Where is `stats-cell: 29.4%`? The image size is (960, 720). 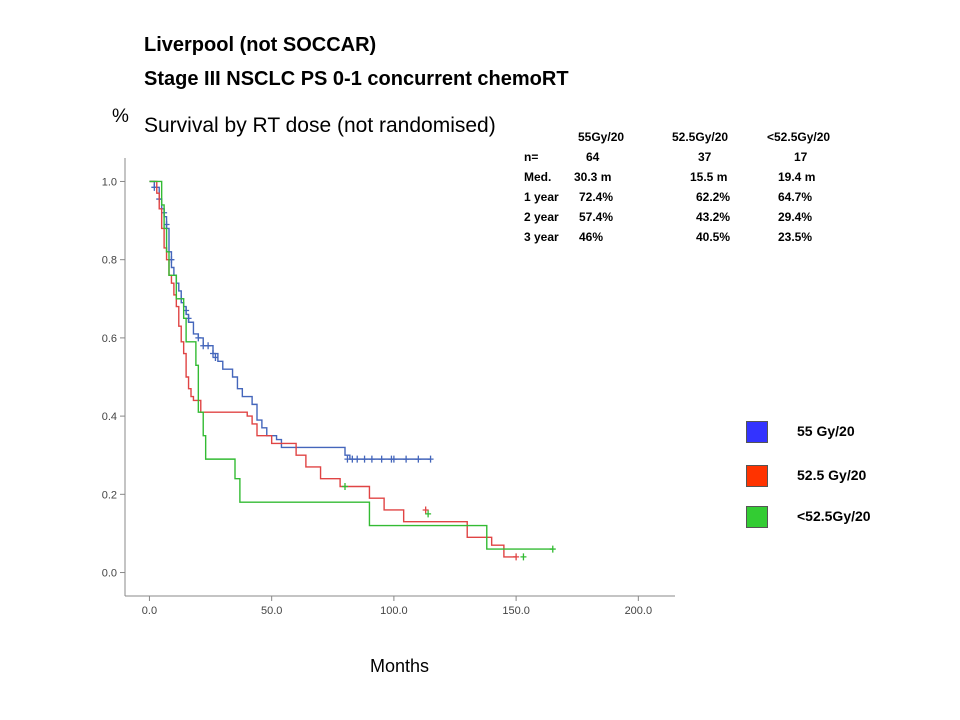 stats-cell: 29.4% is located at coordinates (795, 217).